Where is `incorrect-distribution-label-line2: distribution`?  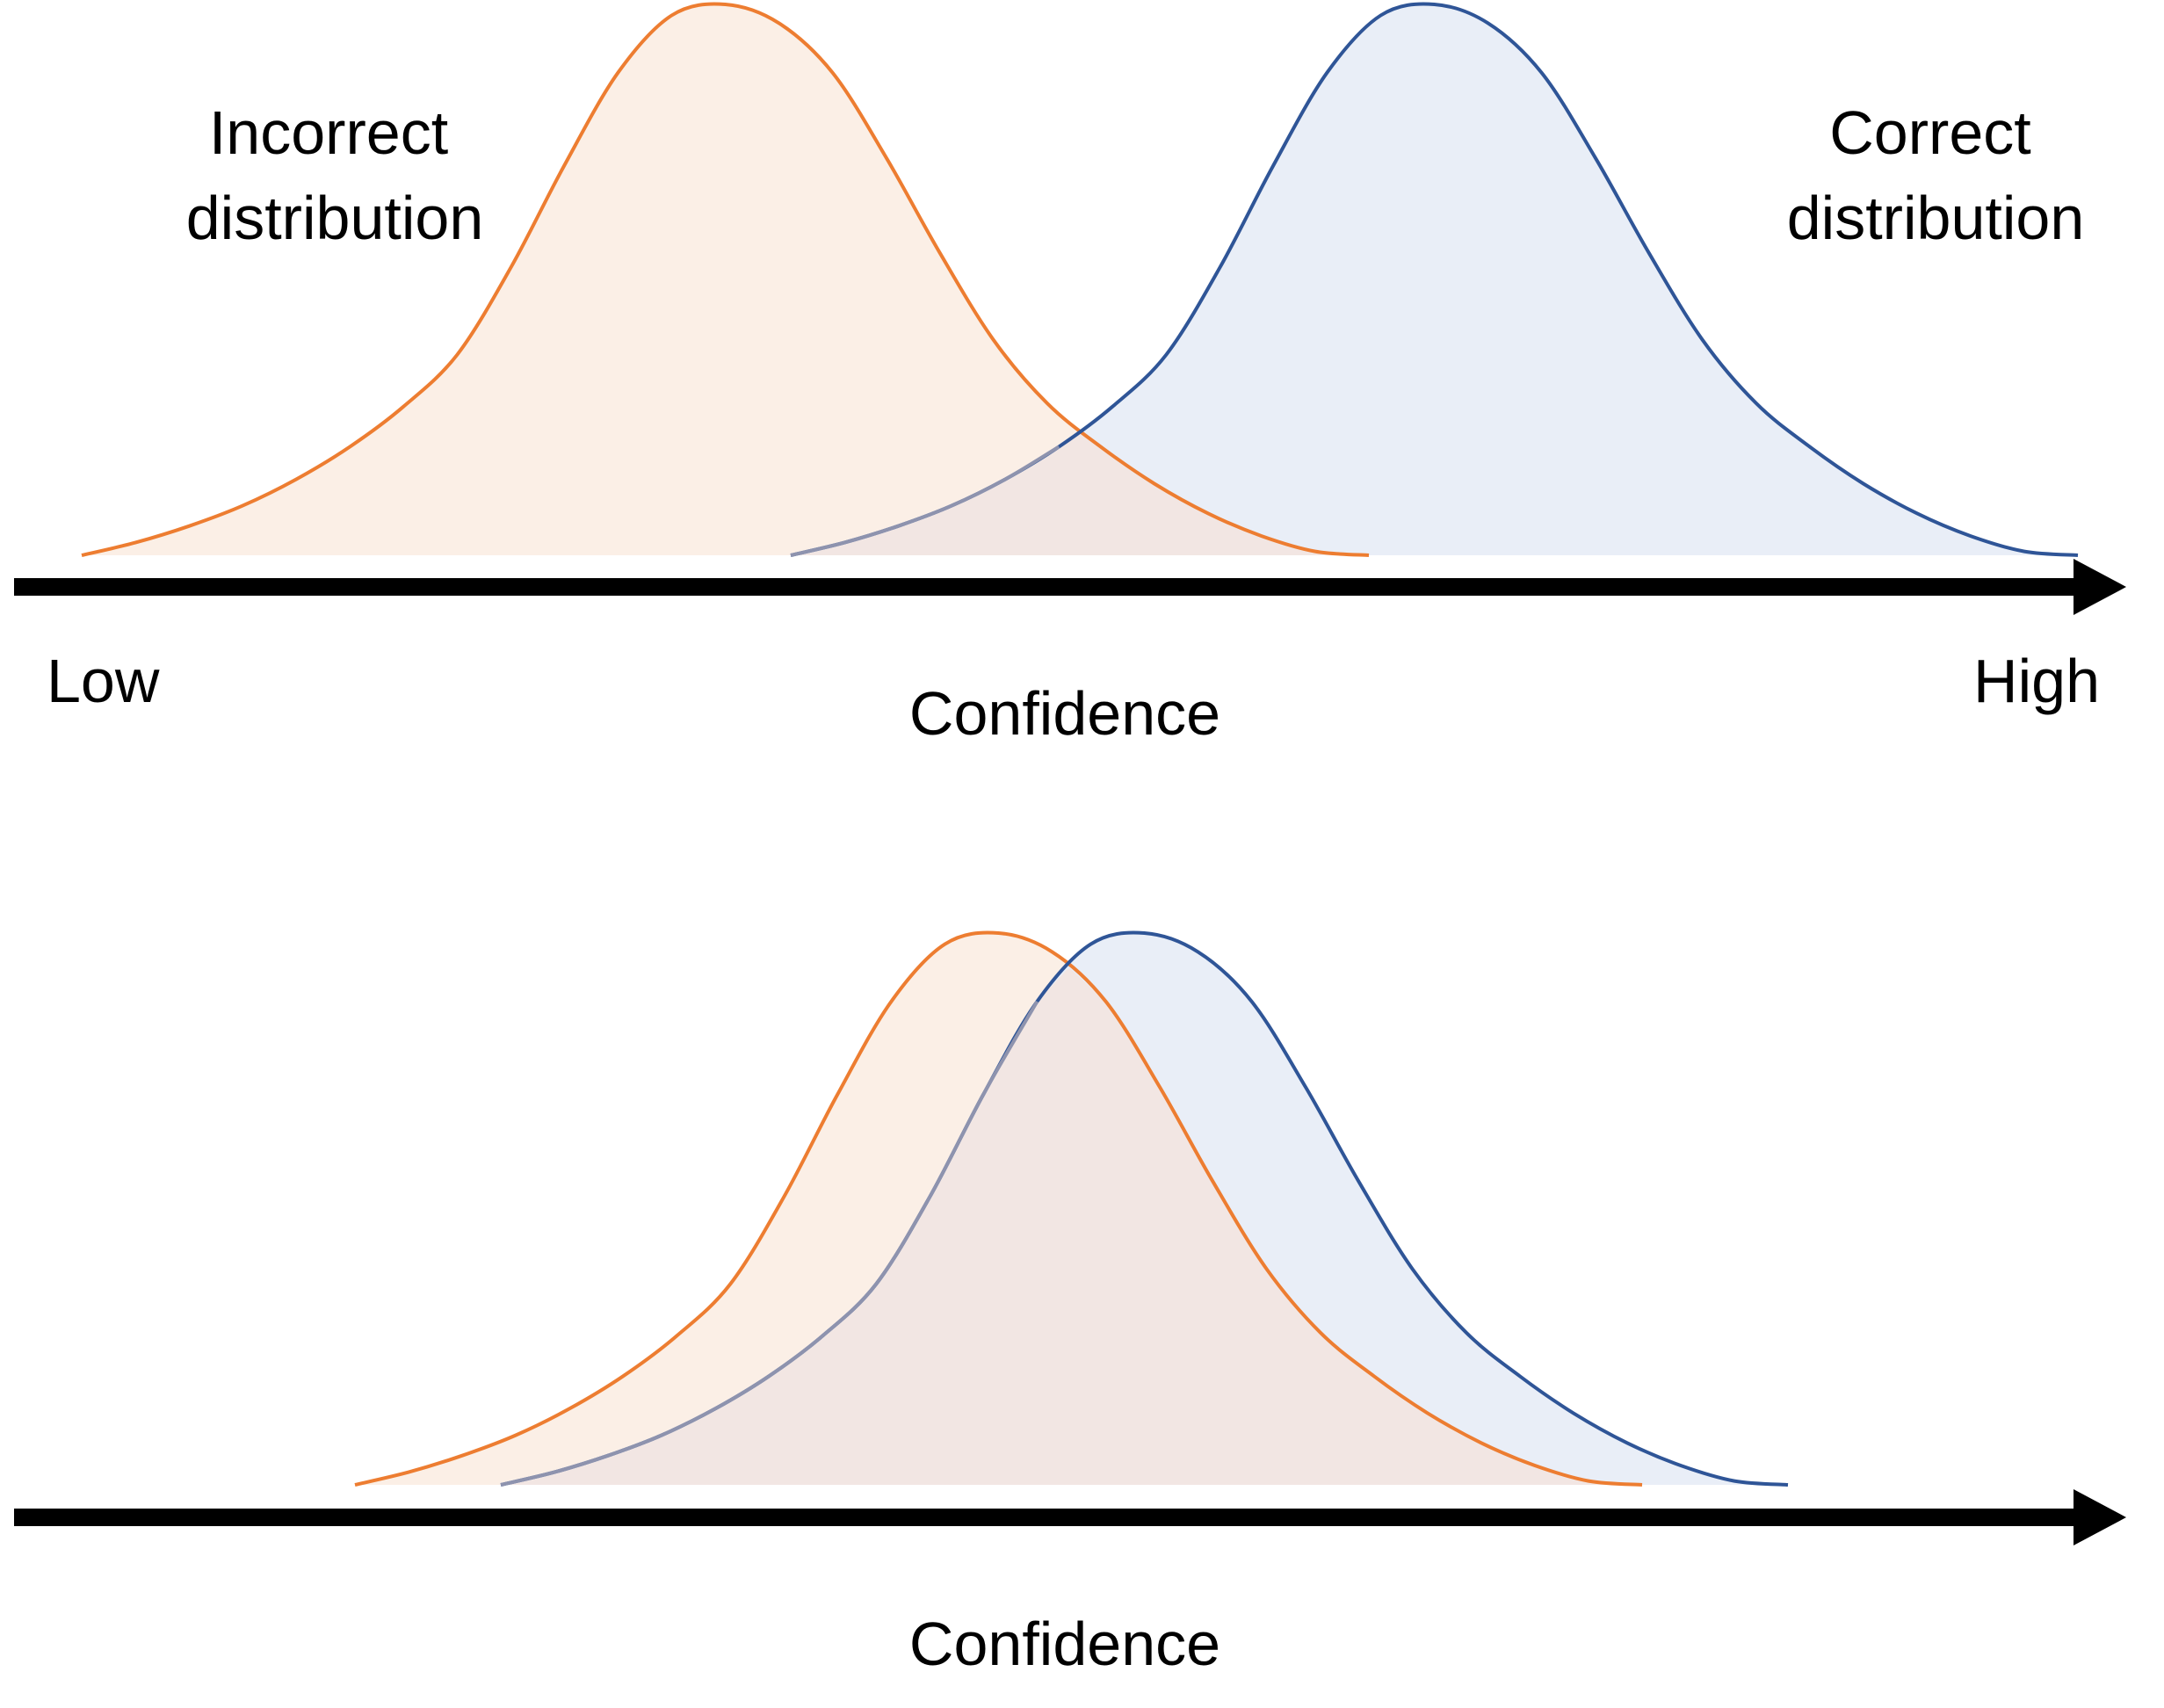
incorrect-distribution-label-line2: distribution is located at coordinates (335, 218).